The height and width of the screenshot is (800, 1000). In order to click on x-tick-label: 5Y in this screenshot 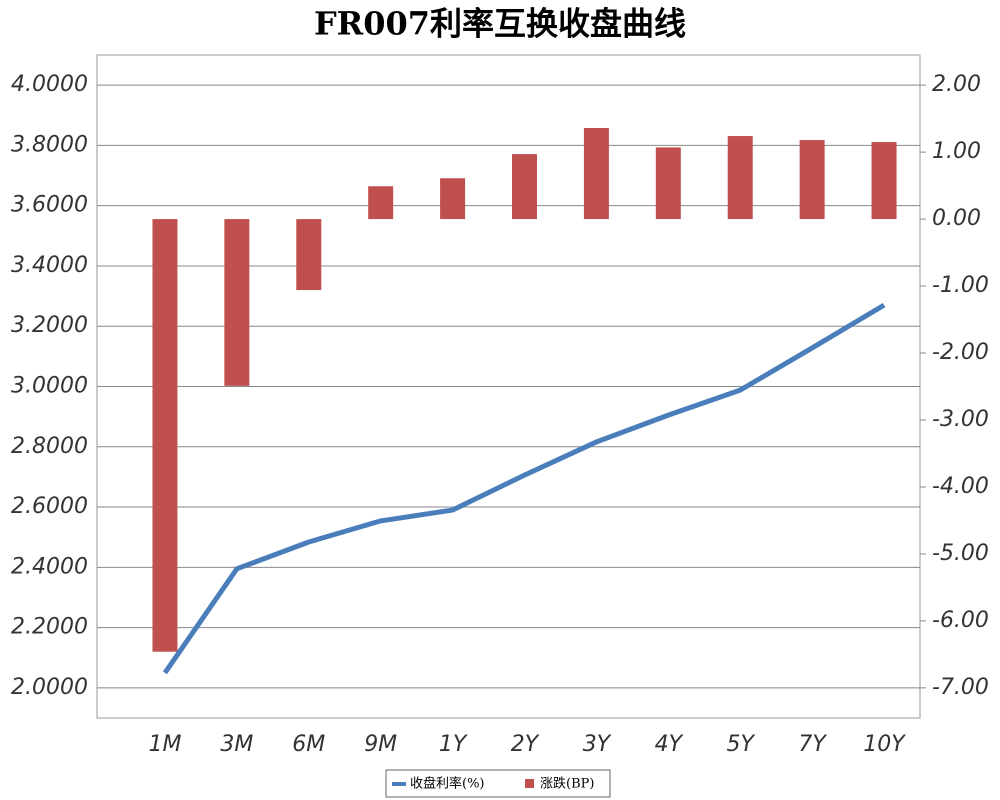, I will do `click(741, 744)`.